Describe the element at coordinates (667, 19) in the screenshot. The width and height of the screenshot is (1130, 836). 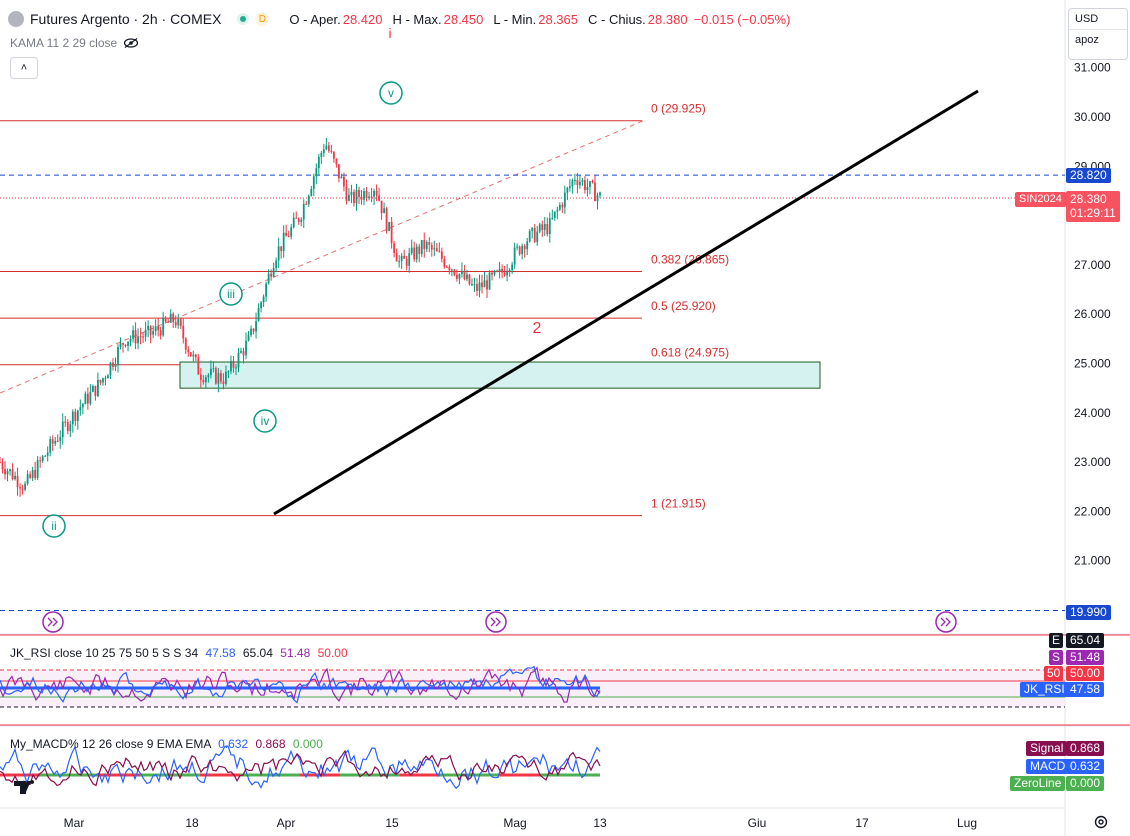
I see `close-value: 28.380` at that location.